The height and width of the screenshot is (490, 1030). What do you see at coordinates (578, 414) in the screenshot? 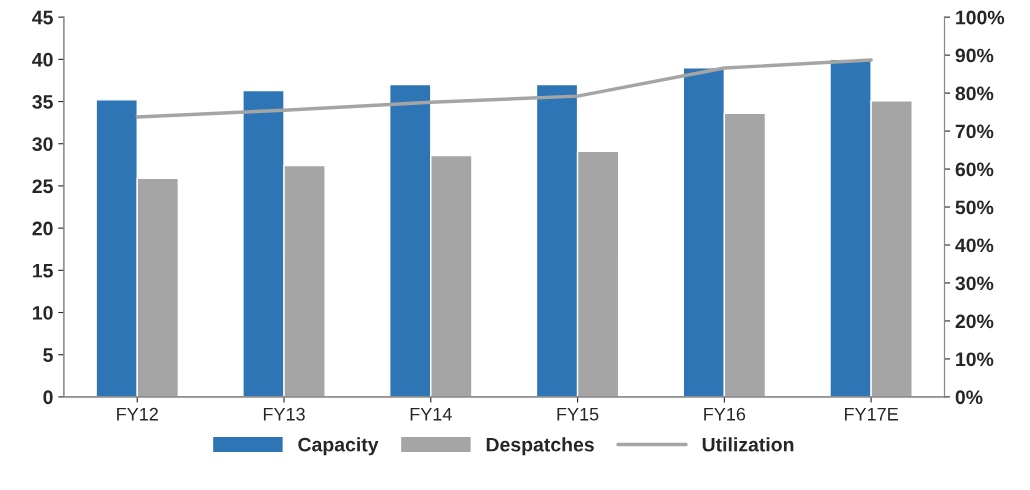
I see `x-tick-label: FY15` at bounding box center [578, 414].